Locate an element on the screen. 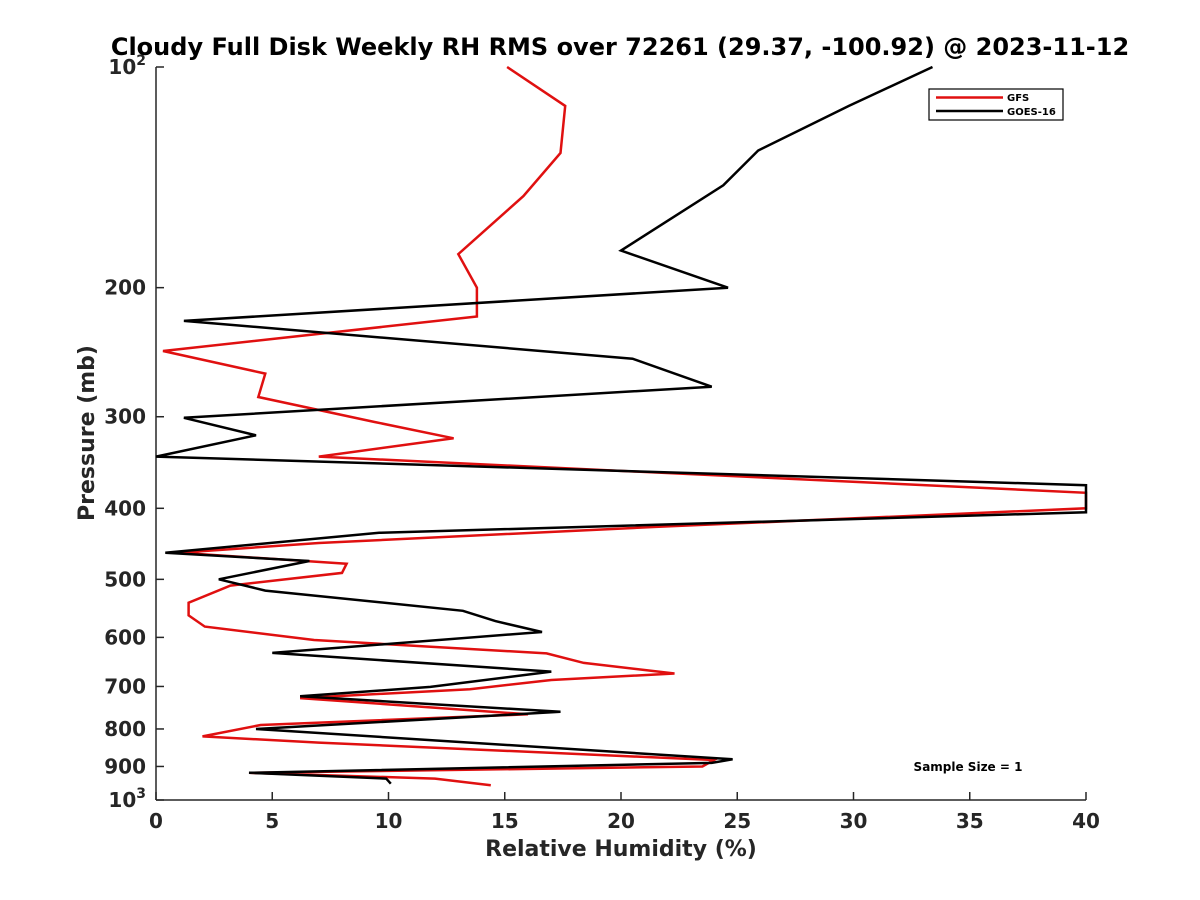  sample-size-annotation: Sample Size = 1 is located at coordinates (968, 767).